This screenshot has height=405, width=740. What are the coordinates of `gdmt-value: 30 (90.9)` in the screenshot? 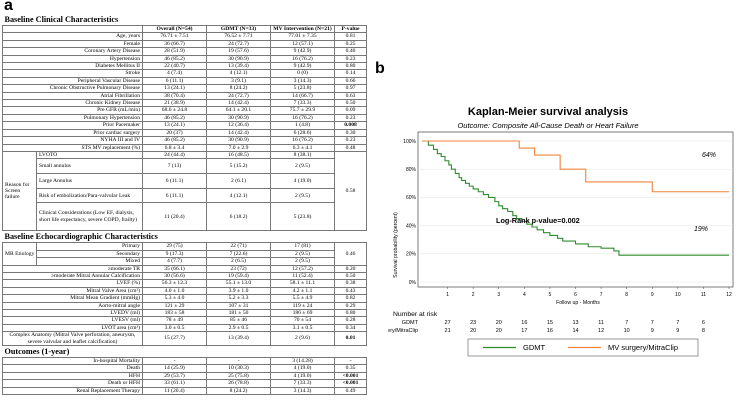 It's located at (238, 140).